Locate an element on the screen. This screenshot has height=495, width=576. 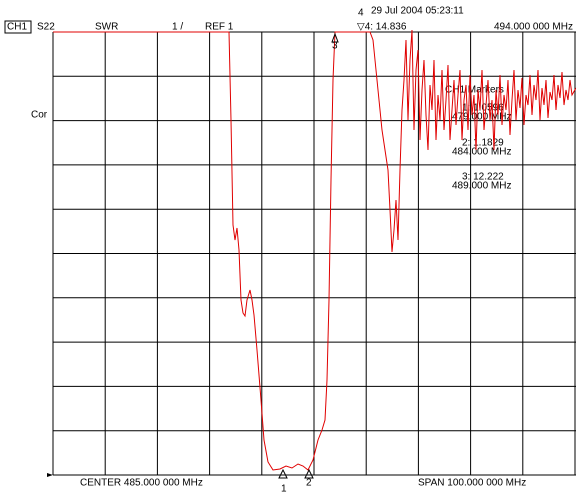
marker-freq: 479.000 MHz is located at coordinates (481, 117).